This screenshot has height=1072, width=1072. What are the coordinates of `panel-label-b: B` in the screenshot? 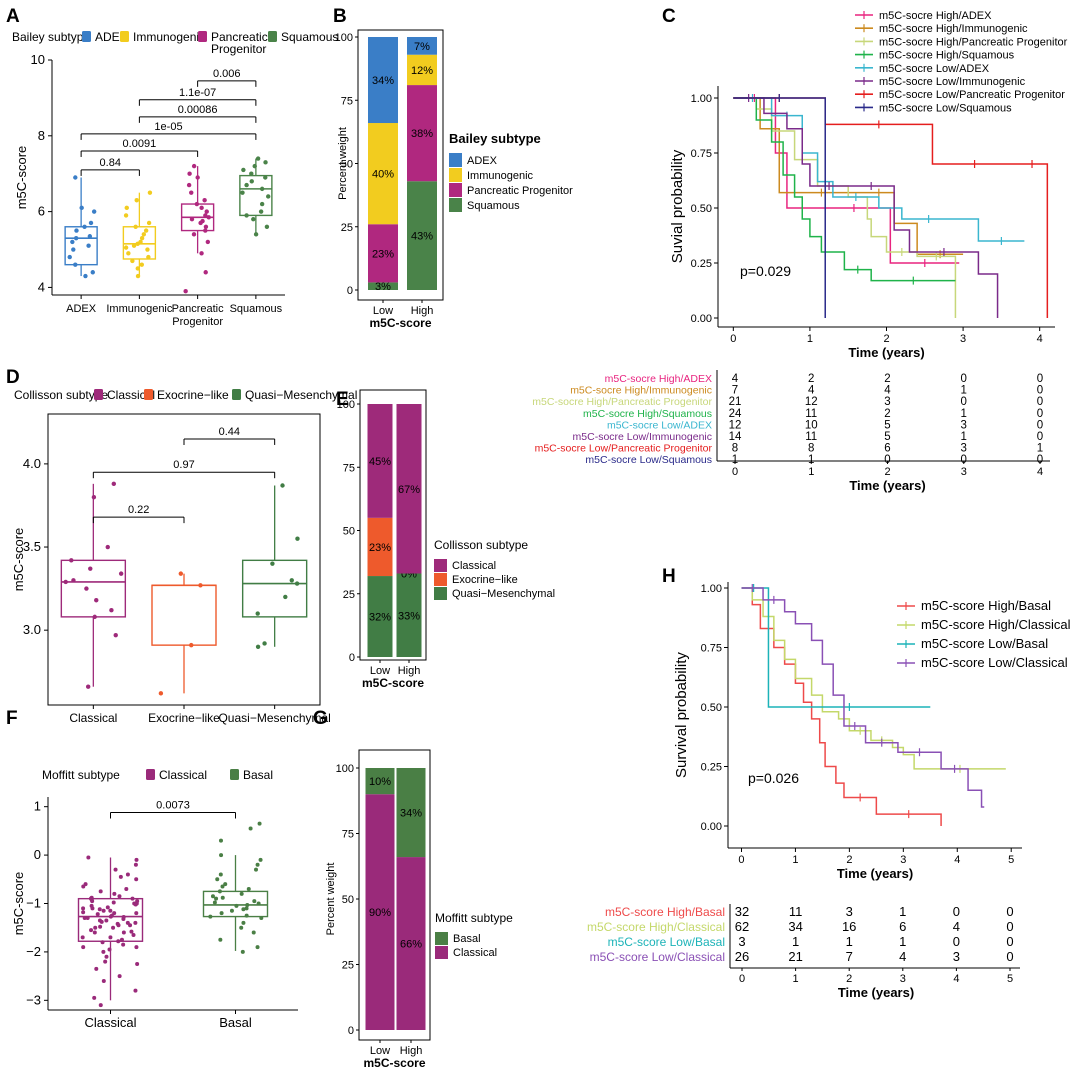 It's located at (340, 16).